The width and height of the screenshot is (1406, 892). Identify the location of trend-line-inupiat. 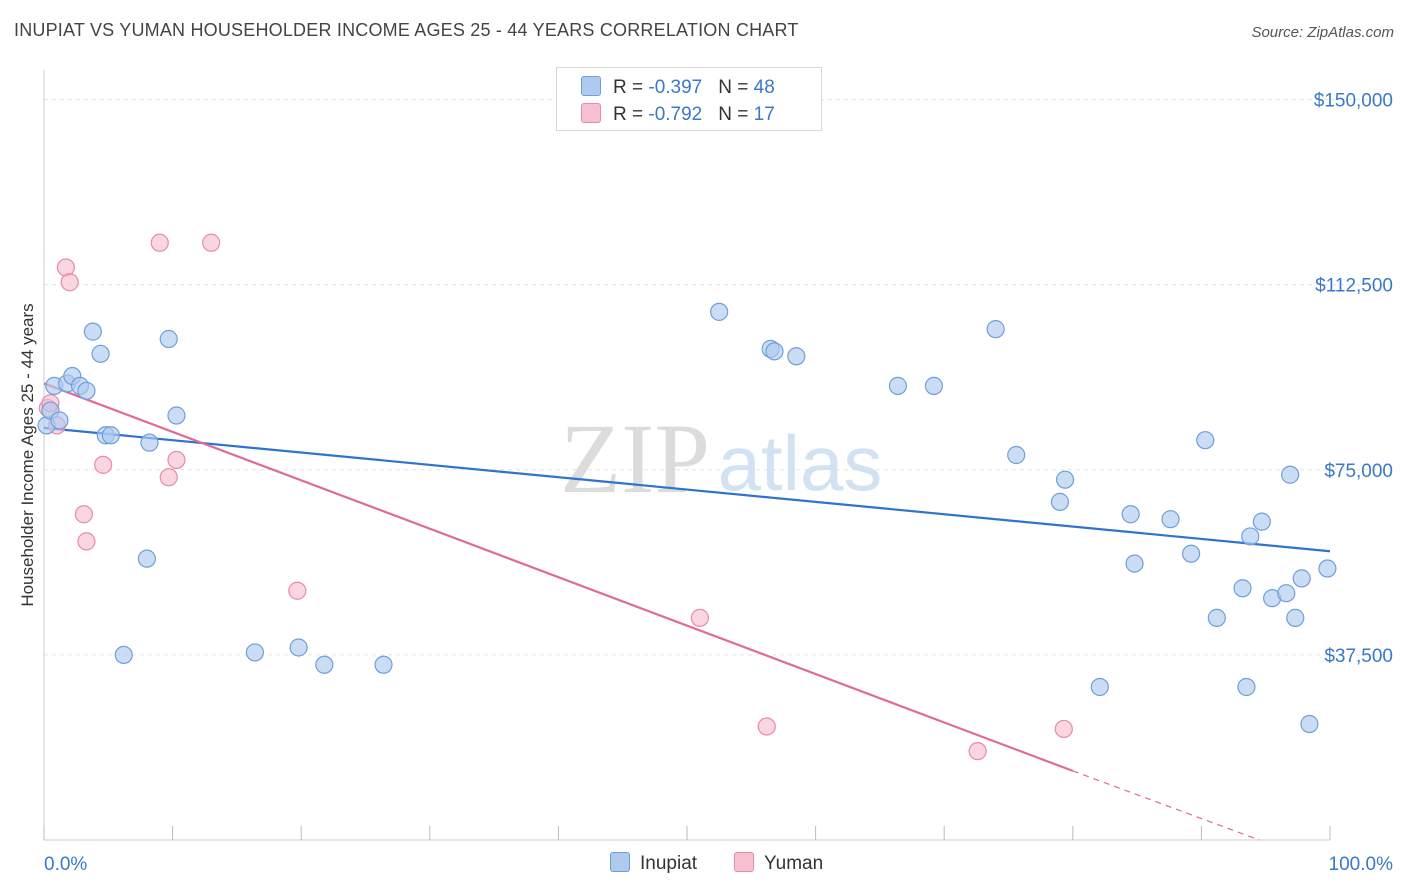
(687, 489).